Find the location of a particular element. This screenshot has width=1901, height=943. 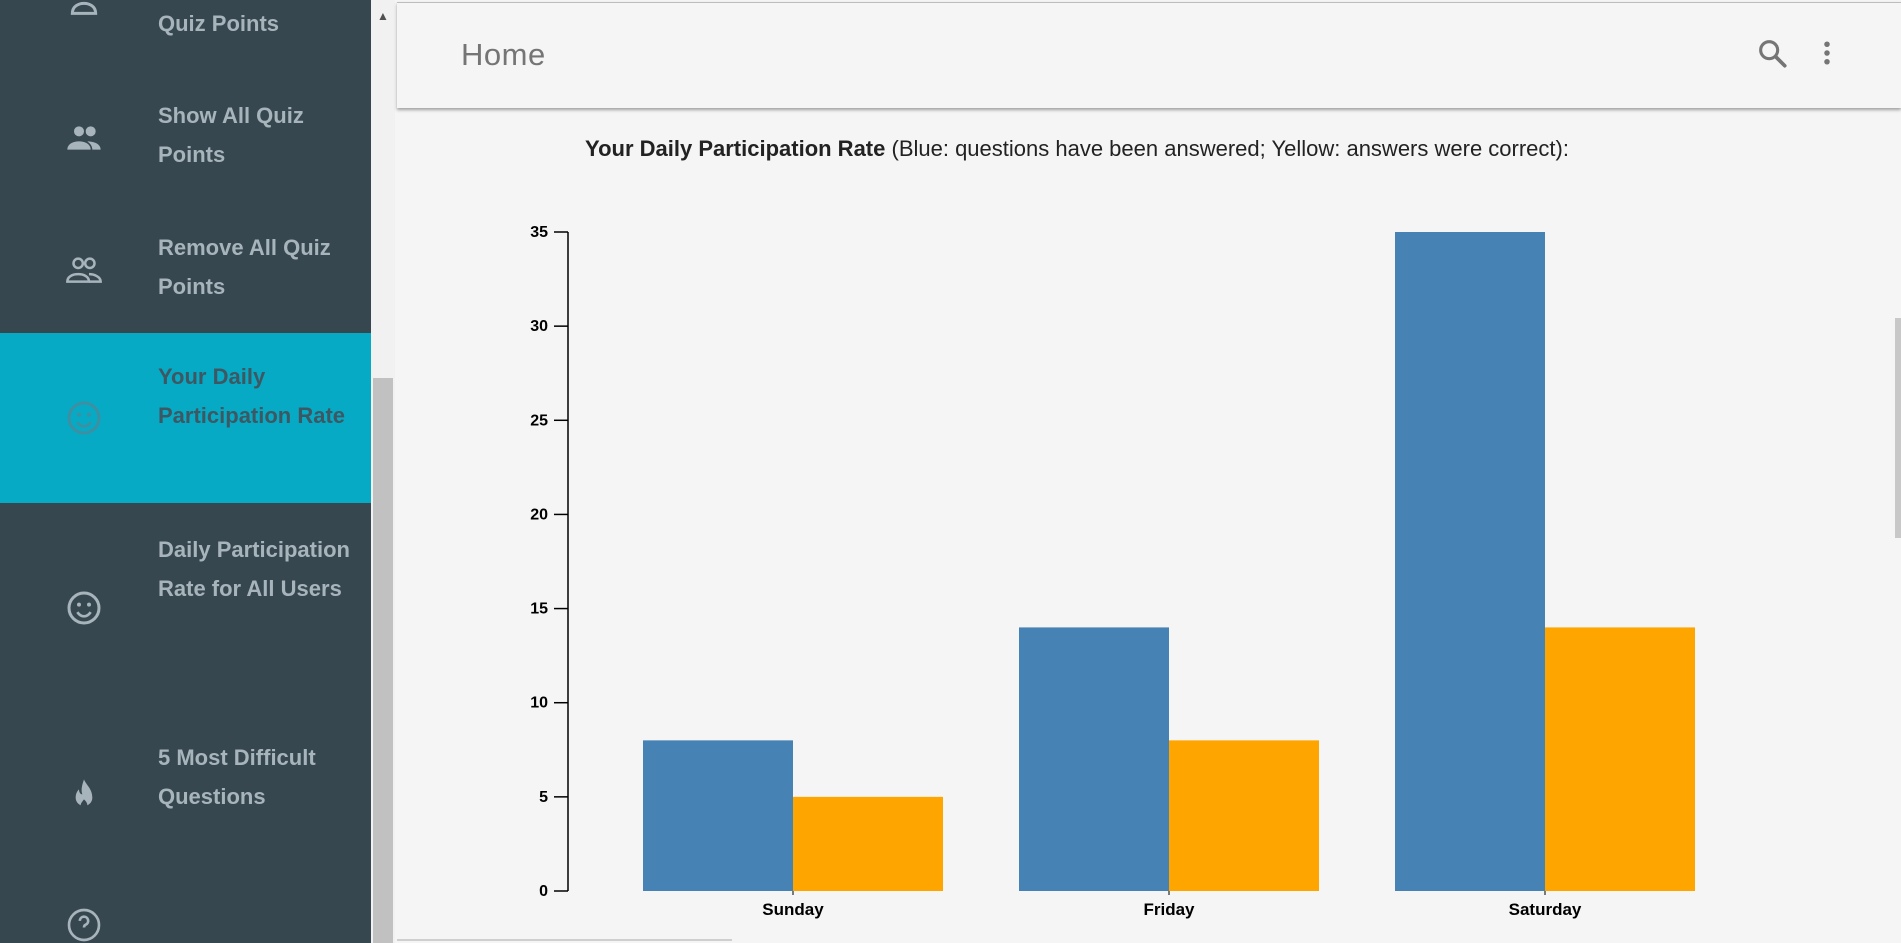

more-vert-icon is located at coordinates (1827, 53).